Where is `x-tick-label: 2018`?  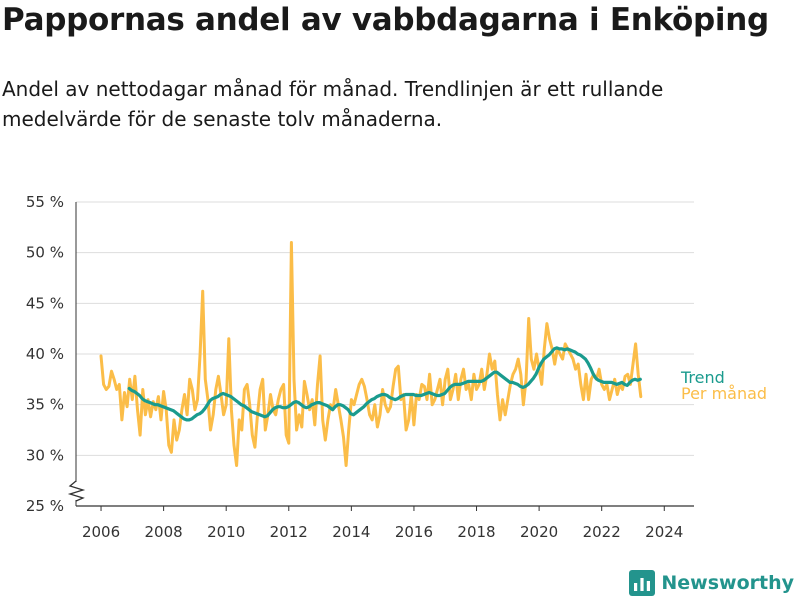
x-tick-label: 2018 is located at coordinates (476, 532).